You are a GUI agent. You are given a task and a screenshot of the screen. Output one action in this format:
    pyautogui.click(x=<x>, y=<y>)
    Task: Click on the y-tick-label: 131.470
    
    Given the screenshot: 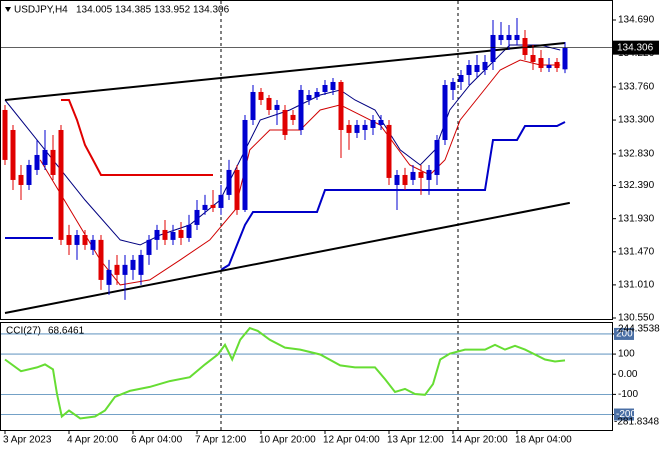 What is the action you would take?
    pyautogui.click(x=636, y=251)
    